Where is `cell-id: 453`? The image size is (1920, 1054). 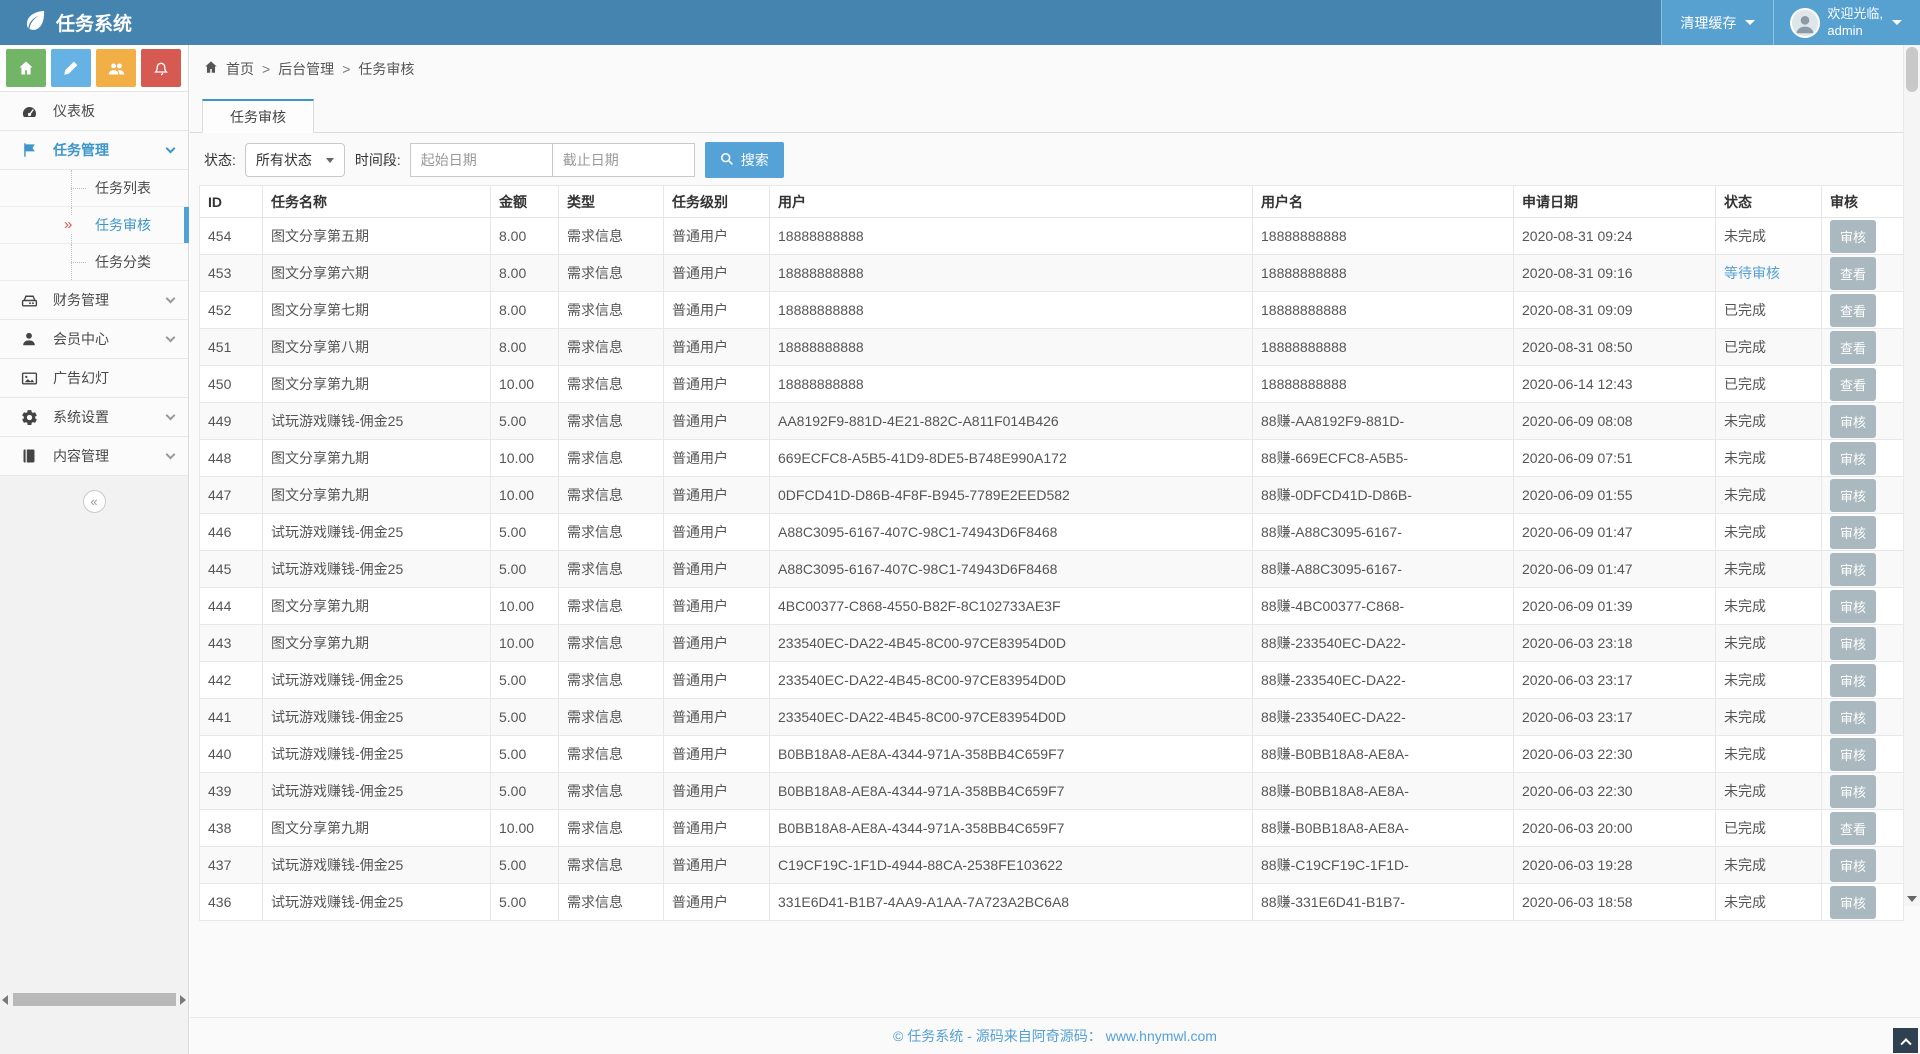
cell-id: 453 is located at coordinates (231, 273).